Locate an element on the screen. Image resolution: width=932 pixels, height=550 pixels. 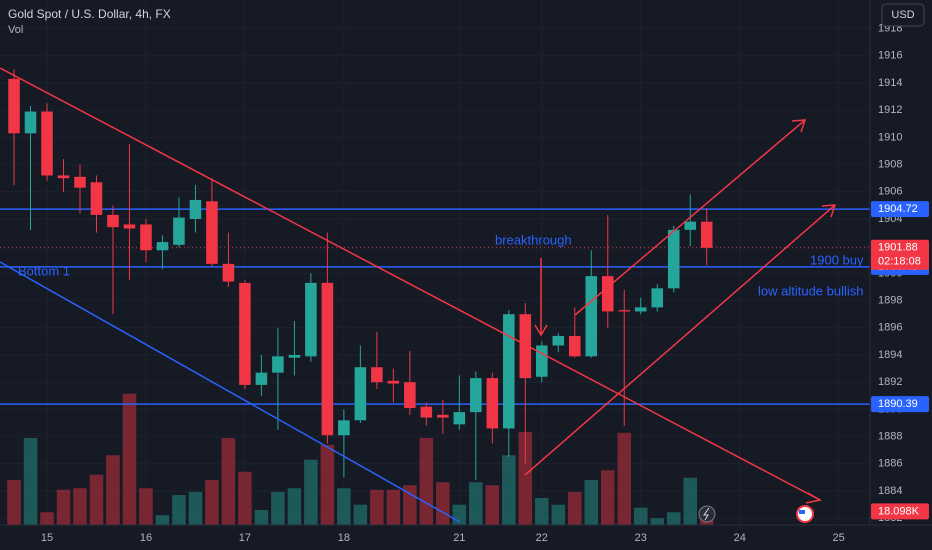
y-tick-label: 1894 is located at coordinates (890, 355).